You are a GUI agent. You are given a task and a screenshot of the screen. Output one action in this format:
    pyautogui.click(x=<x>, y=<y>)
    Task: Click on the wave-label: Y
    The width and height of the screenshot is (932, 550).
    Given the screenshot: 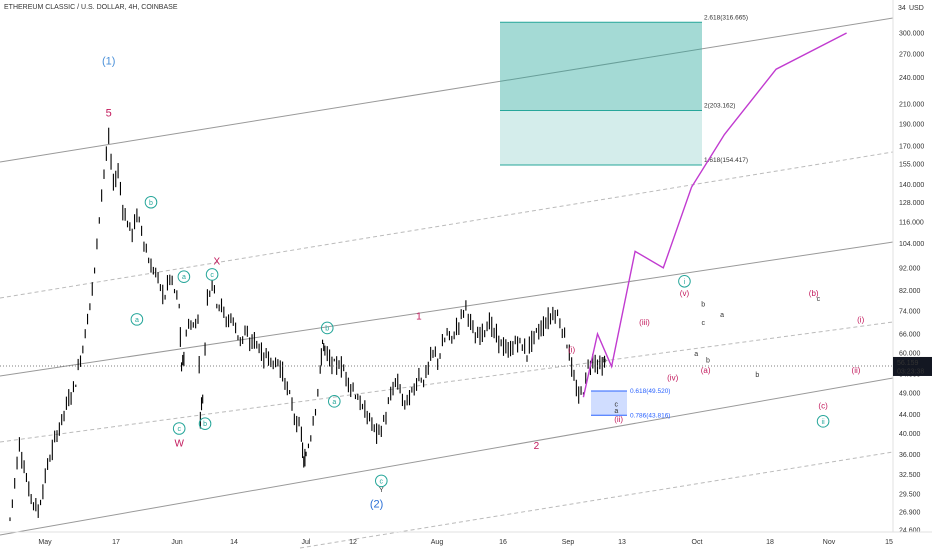 What is the action you would take?
    pyautogui.click(x=381, y=490)
    